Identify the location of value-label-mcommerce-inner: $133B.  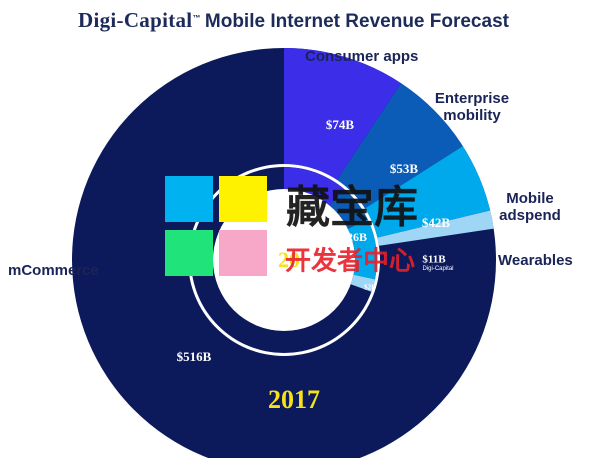
(264, 298).